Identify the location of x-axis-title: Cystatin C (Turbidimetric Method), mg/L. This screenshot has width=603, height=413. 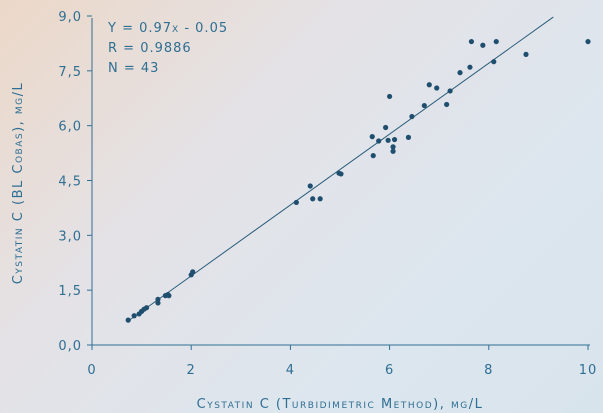
(340, 404).